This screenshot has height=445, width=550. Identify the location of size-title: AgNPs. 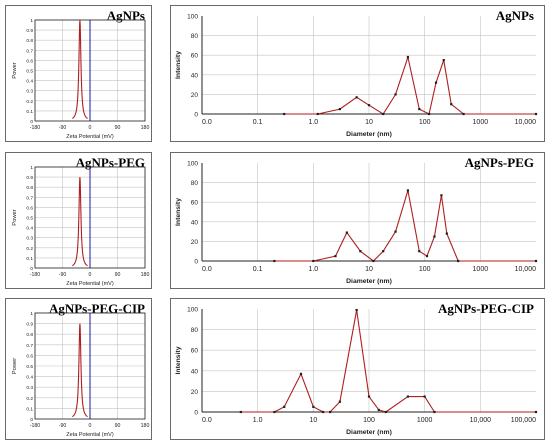
(514, 15).